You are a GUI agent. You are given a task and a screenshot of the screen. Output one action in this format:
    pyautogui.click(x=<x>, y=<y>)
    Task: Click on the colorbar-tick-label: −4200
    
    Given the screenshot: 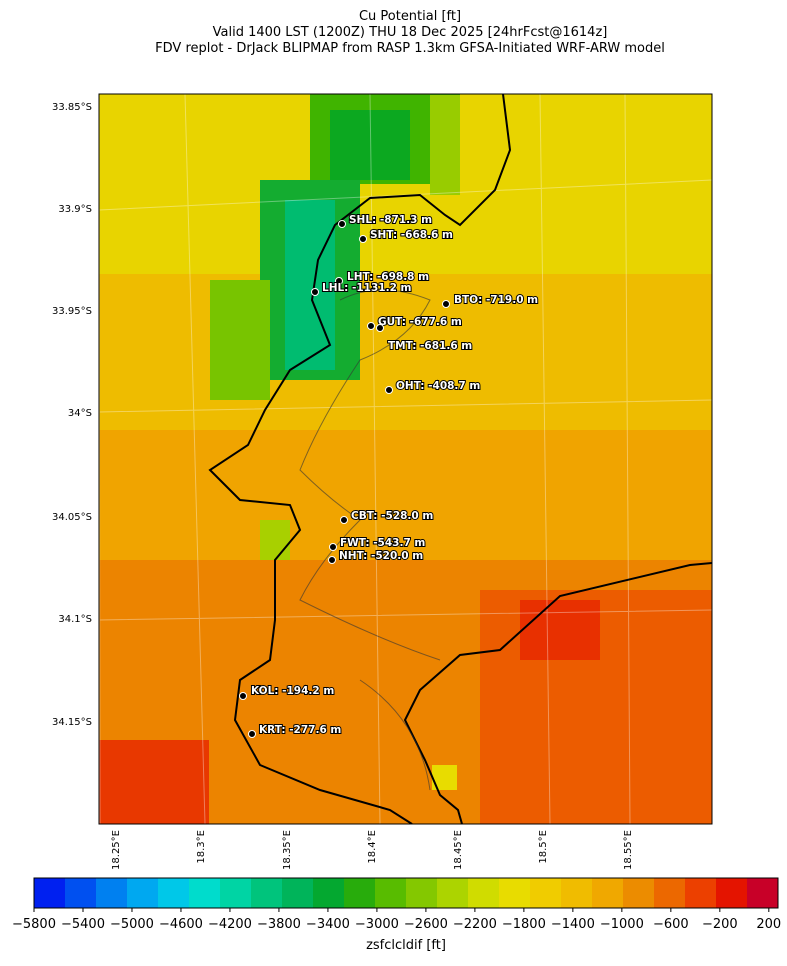 What is the action you would take?
    pyautogui.click(x=230, y=924)
    